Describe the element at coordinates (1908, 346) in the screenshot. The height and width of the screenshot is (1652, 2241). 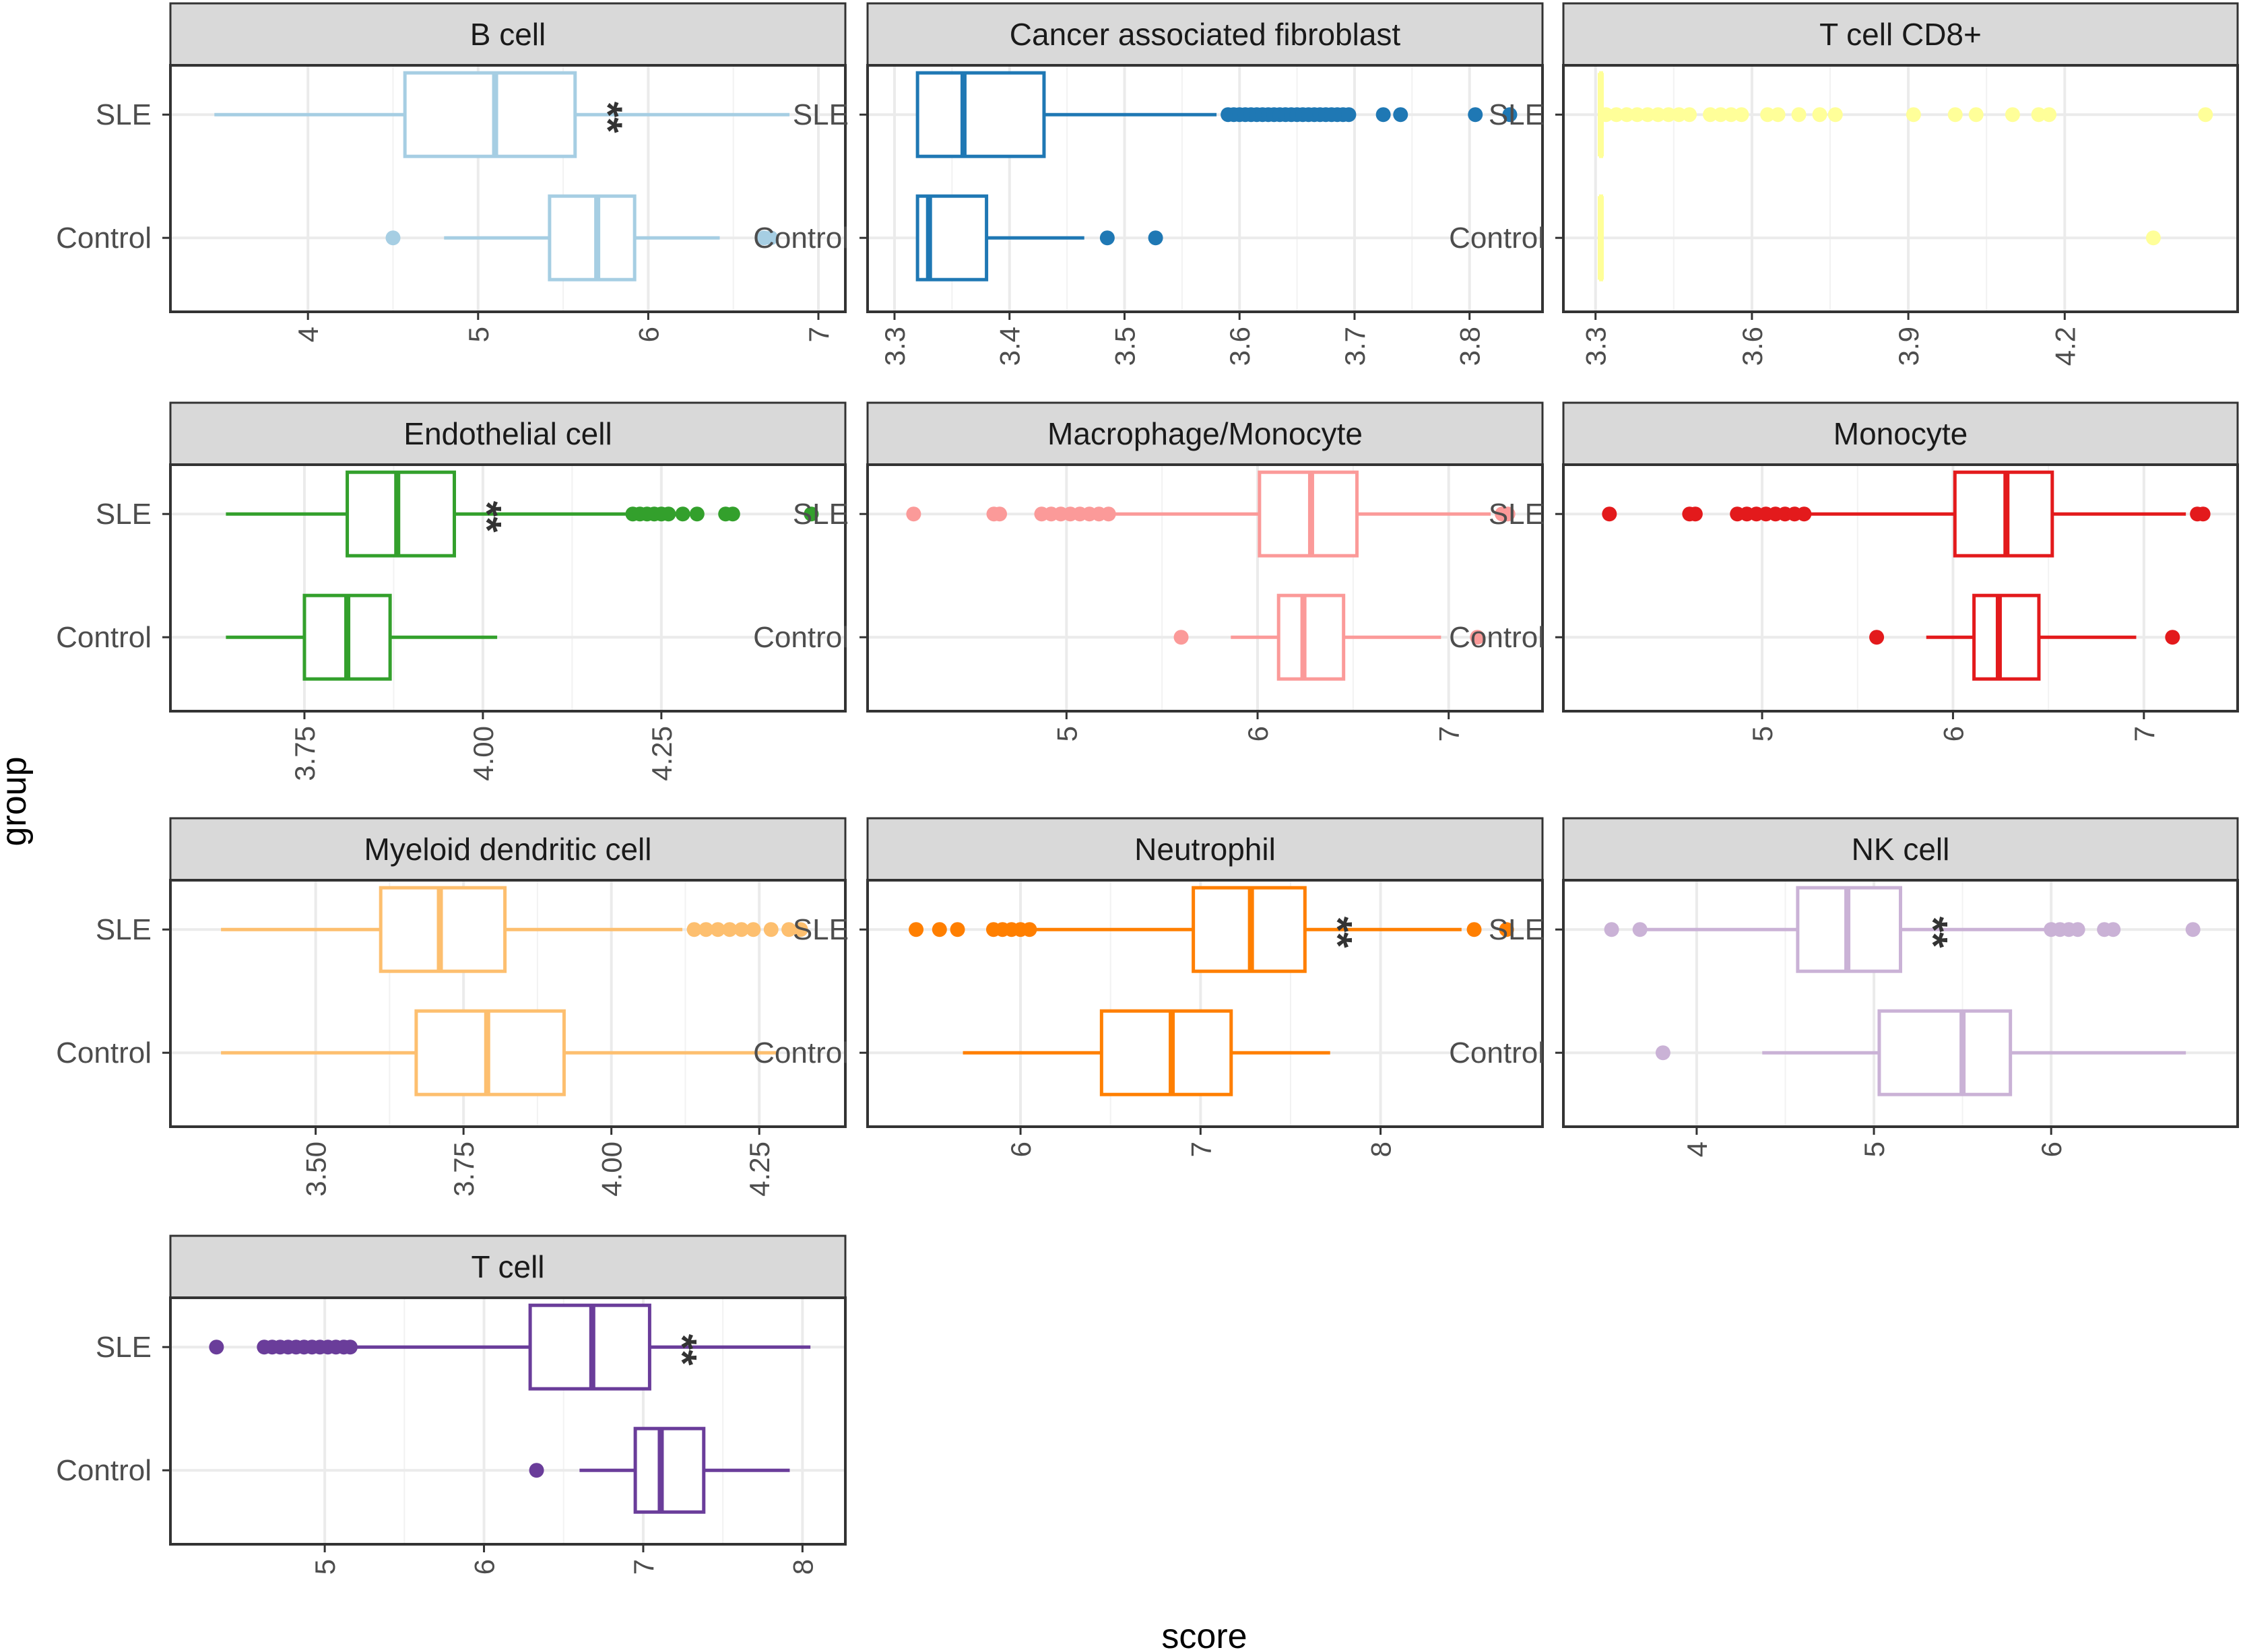
I see `x-tick-label: 3.9` at that location.